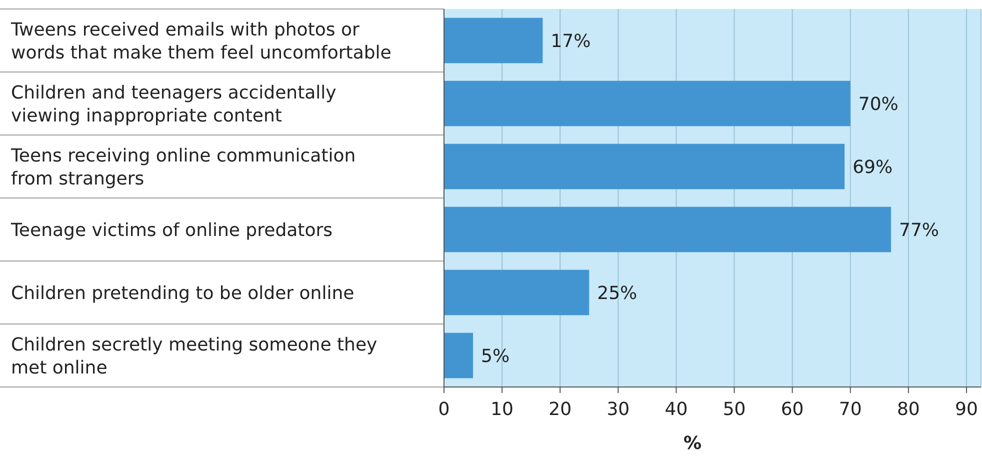 This screenshot has height=458, width=982. What do you see at coordinates (171, 230) in the screenshot?
I see `y-tick-label: Teenage victims of online predators` at bounding box center [171, 230].